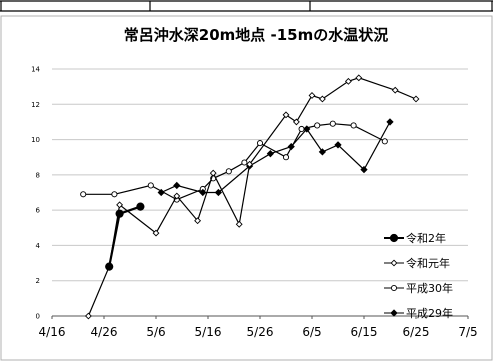 The height and width of the screenshot is (361, 493). What do you see at coordinates (38, 246) in the screenshot?
I see `y-tick-label: 4` at bounding box center [38, 246].